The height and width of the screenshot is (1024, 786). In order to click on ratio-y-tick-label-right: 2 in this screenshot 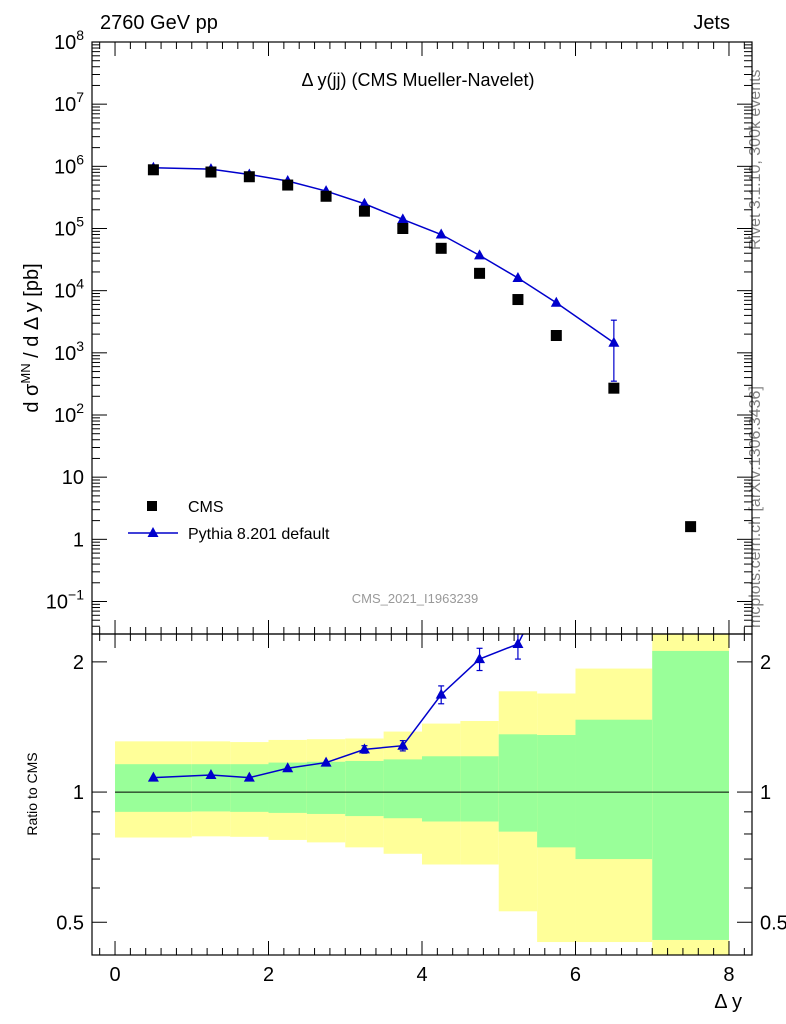, I will do `click(765, 663)`.